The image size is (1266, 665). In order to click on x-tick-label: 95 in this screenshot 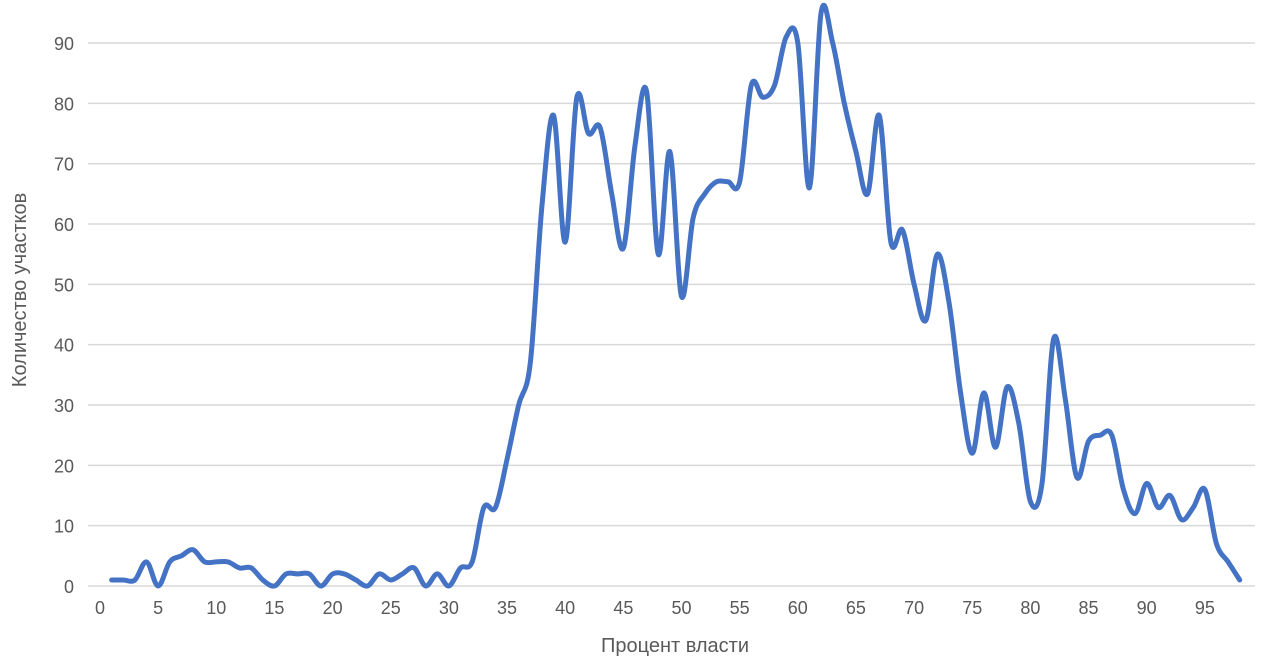, I will do `click(1205, 608)`.